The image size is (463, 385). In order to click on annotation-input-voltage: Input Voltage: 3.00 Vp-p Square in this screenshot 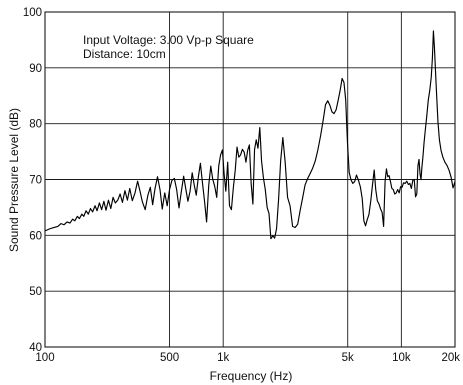, I will do `click(168, 40)`.